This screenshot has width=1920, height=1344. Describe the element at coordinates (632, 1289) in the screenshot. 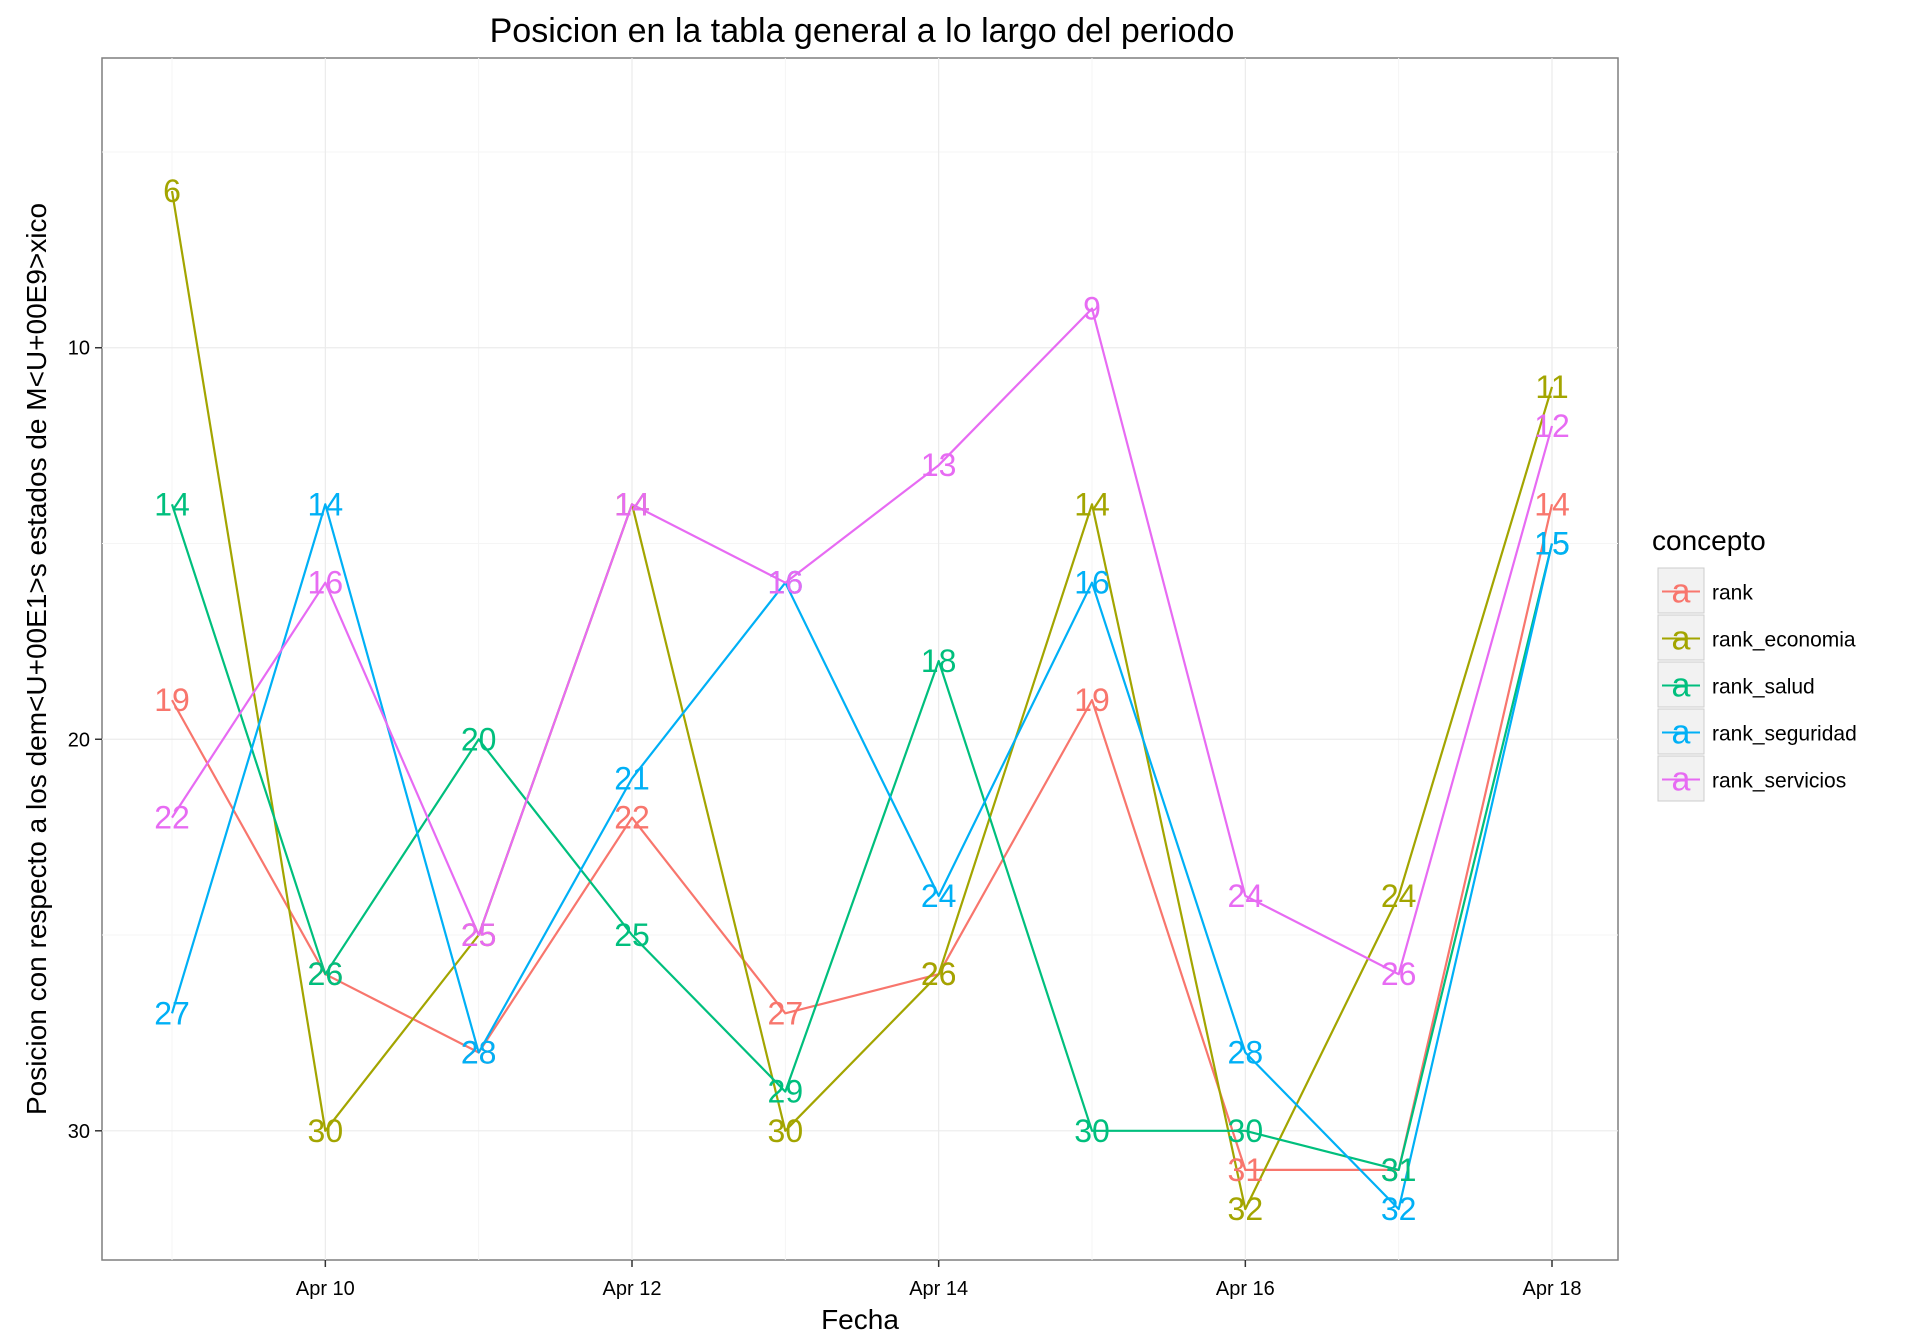

I see `x-tick-label: Apr 12` at that location.